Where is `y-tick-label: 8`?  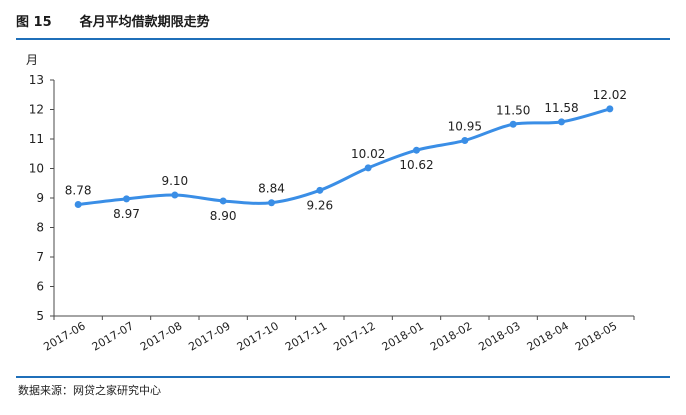
y-tick-label: 8 is located at coordinates (40, 228).